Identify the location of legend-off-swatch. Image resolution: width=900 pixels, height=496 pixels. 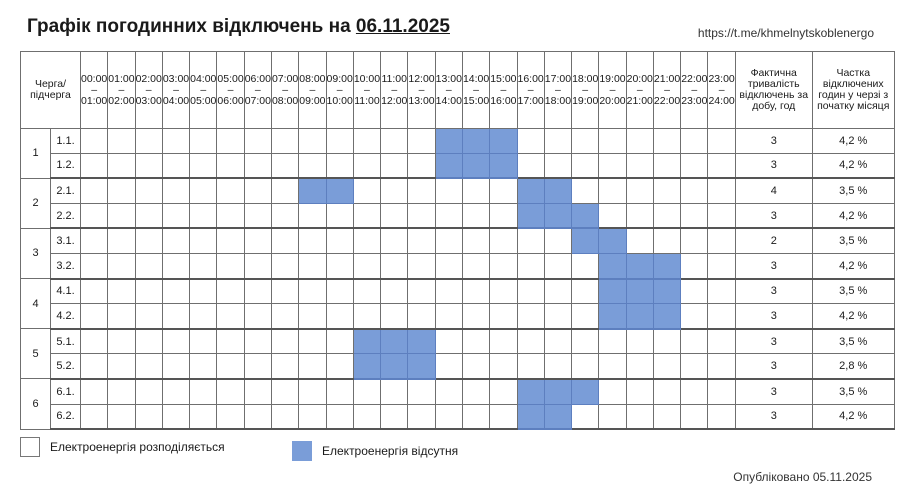
(302, 451).